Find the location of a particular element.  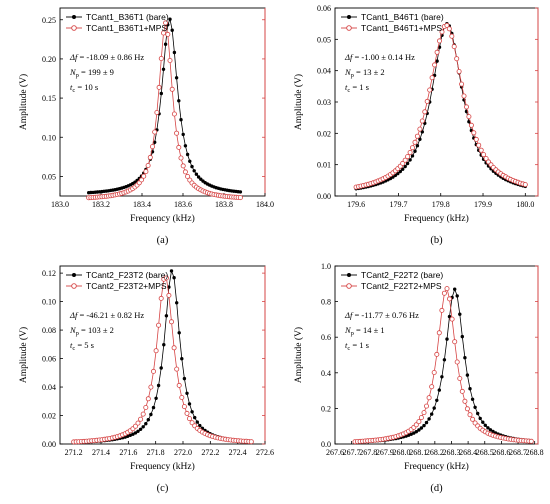

x-tick-label: 268.1 is located at coordinates (418, 452).